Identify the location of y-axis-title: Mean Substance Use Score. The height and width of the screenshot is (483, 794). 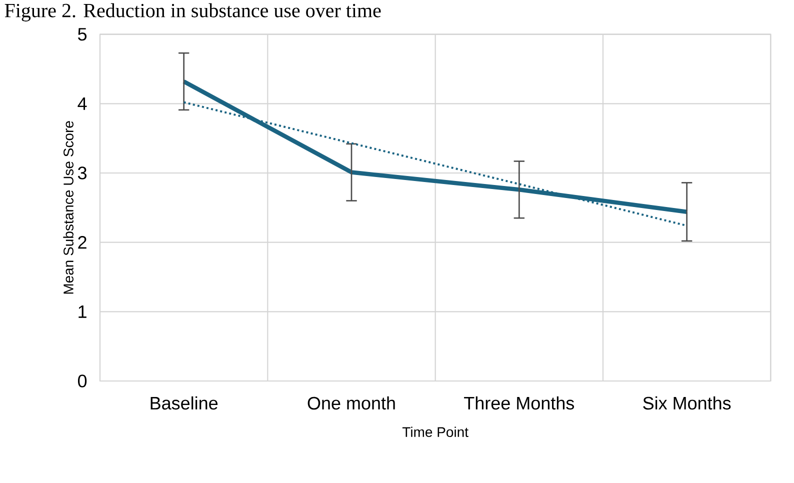
(68, 207).